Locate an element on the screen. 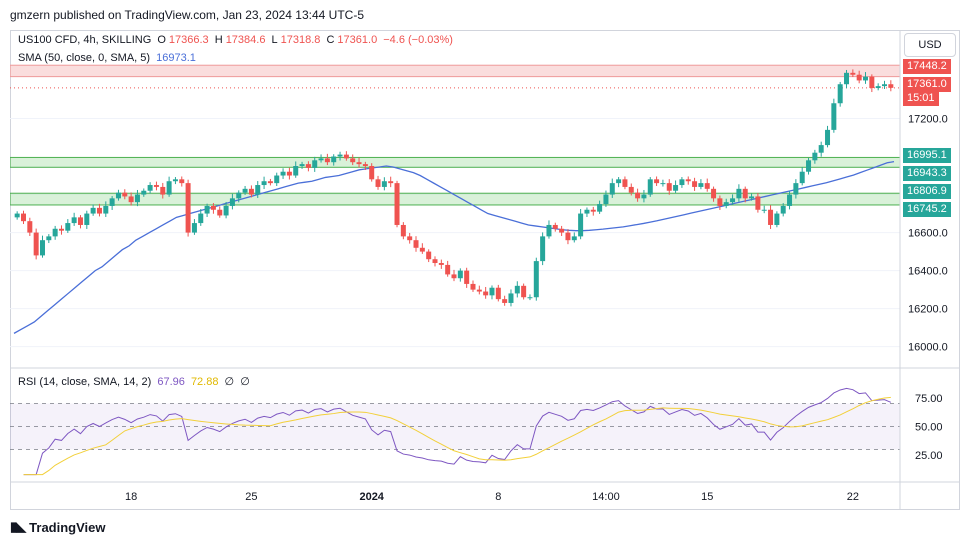  high-price-tag: 17448.2 is located at coordinates (927, 66).